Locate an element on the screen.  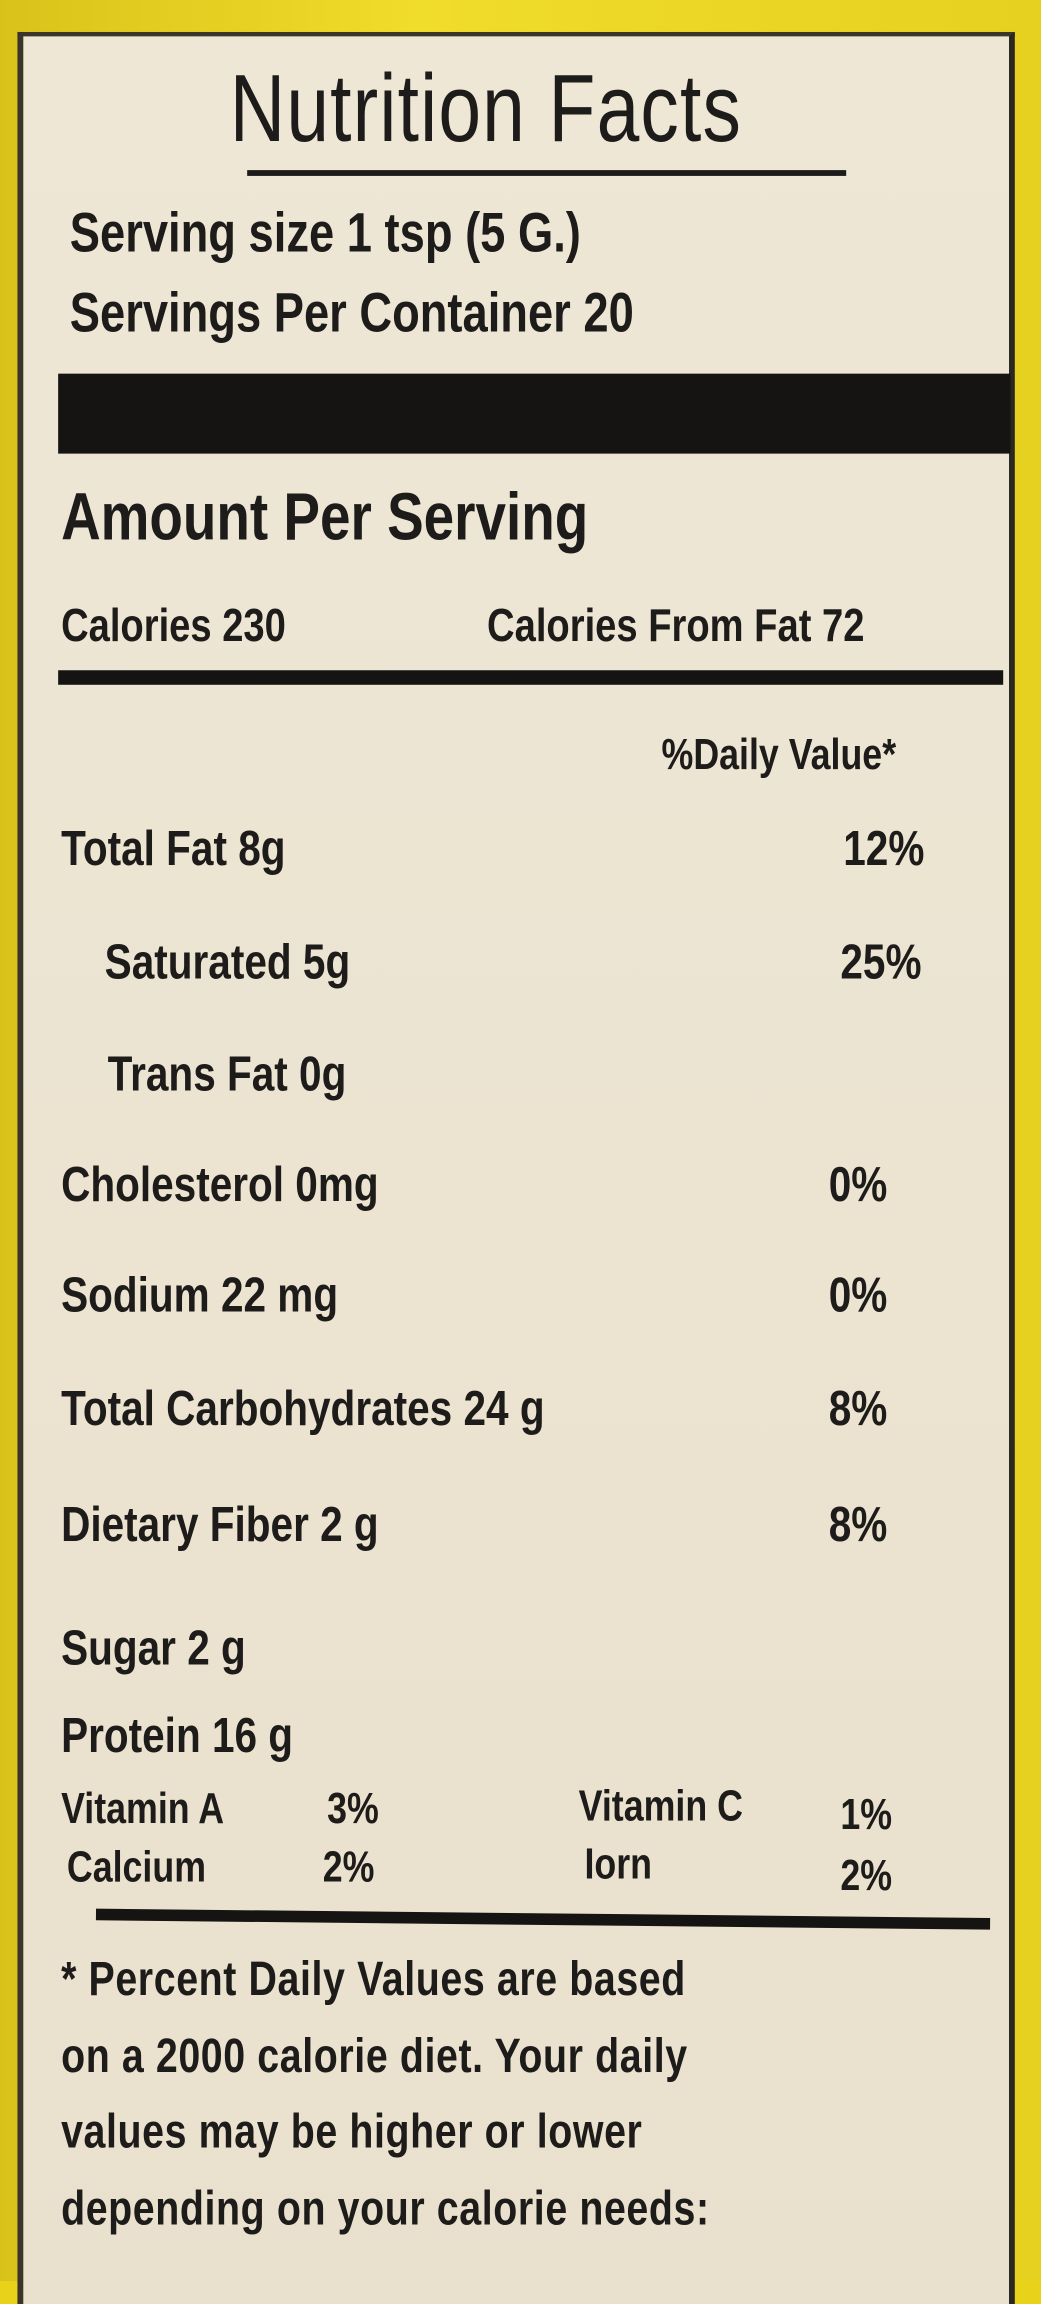
amount-per-serving: Amount Per Serving is located at coordinates (325, 516).